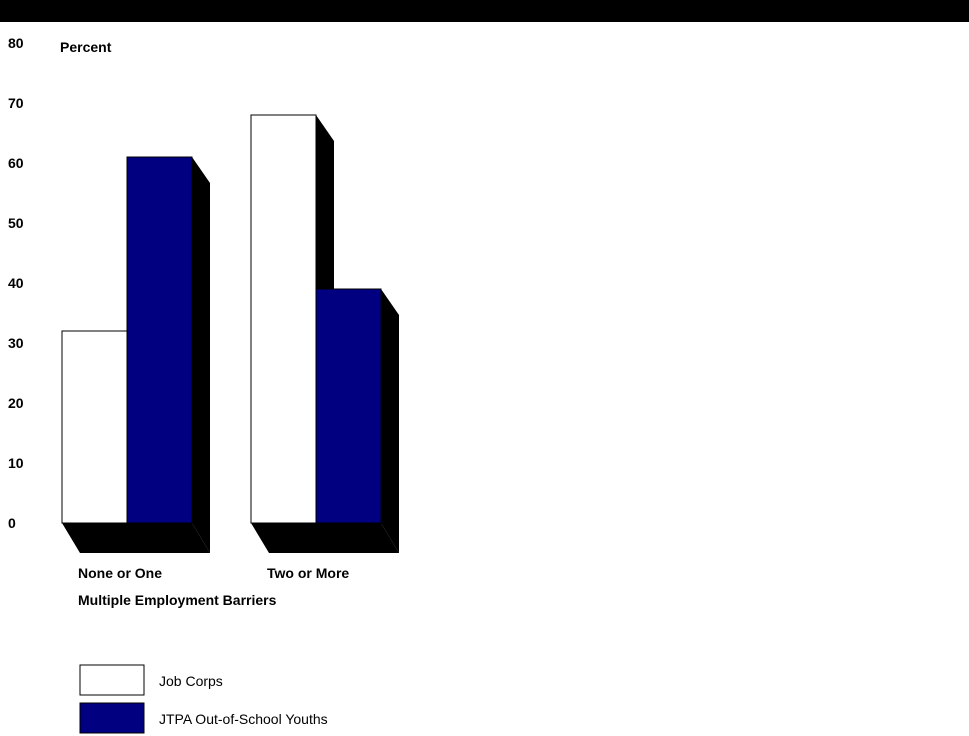 This screenshot has width=969, height=736. Describe the element at coordinates (16, 163) in the screenshot. I see `y-tick-label: 60` at that location.